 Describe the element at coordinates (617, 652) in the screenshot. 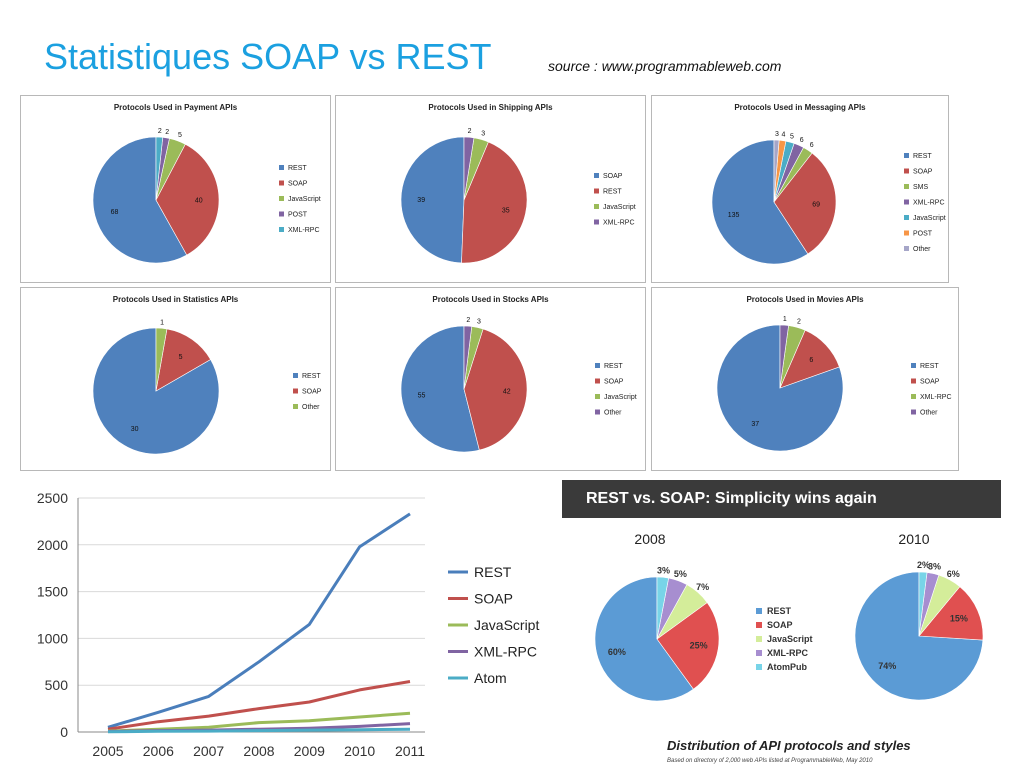

I see `data-label-rest: 60%` at that location.